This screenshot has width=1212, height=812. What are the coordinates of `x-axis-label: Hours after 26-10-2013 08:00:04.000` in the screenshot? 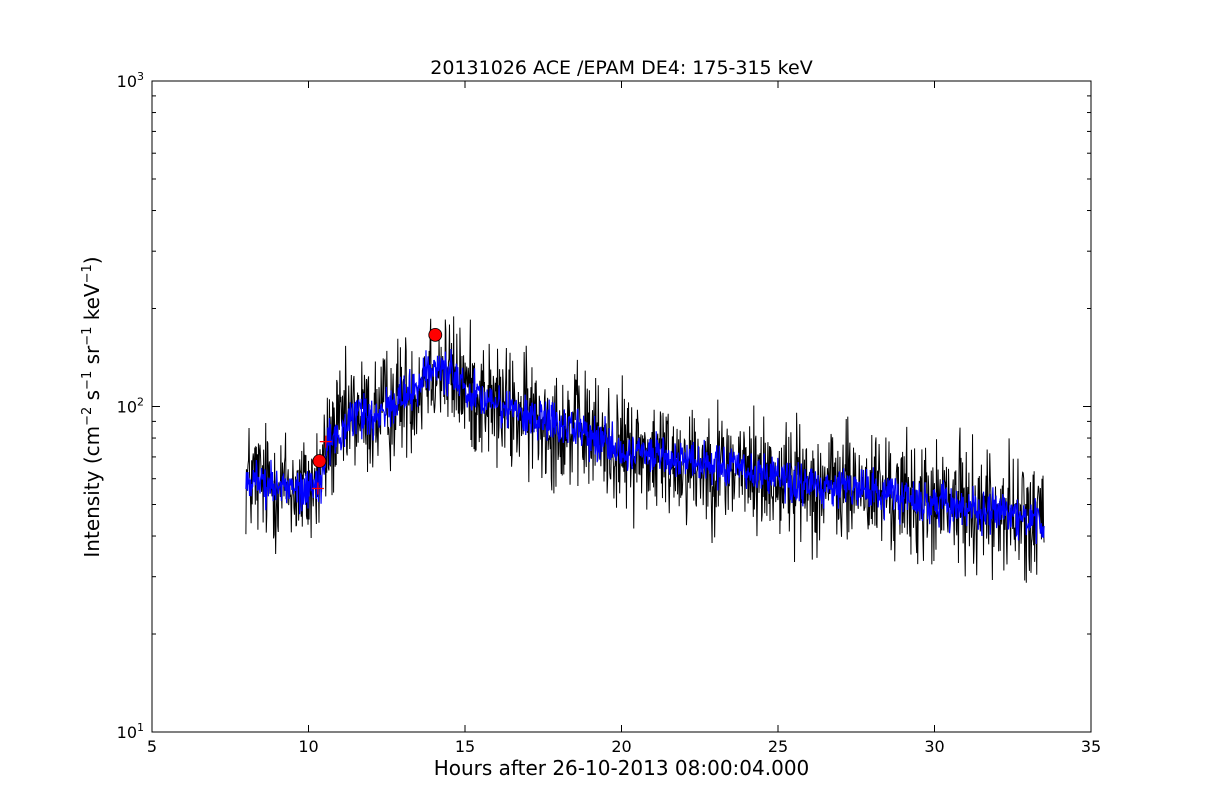 It's located at (622, 768).